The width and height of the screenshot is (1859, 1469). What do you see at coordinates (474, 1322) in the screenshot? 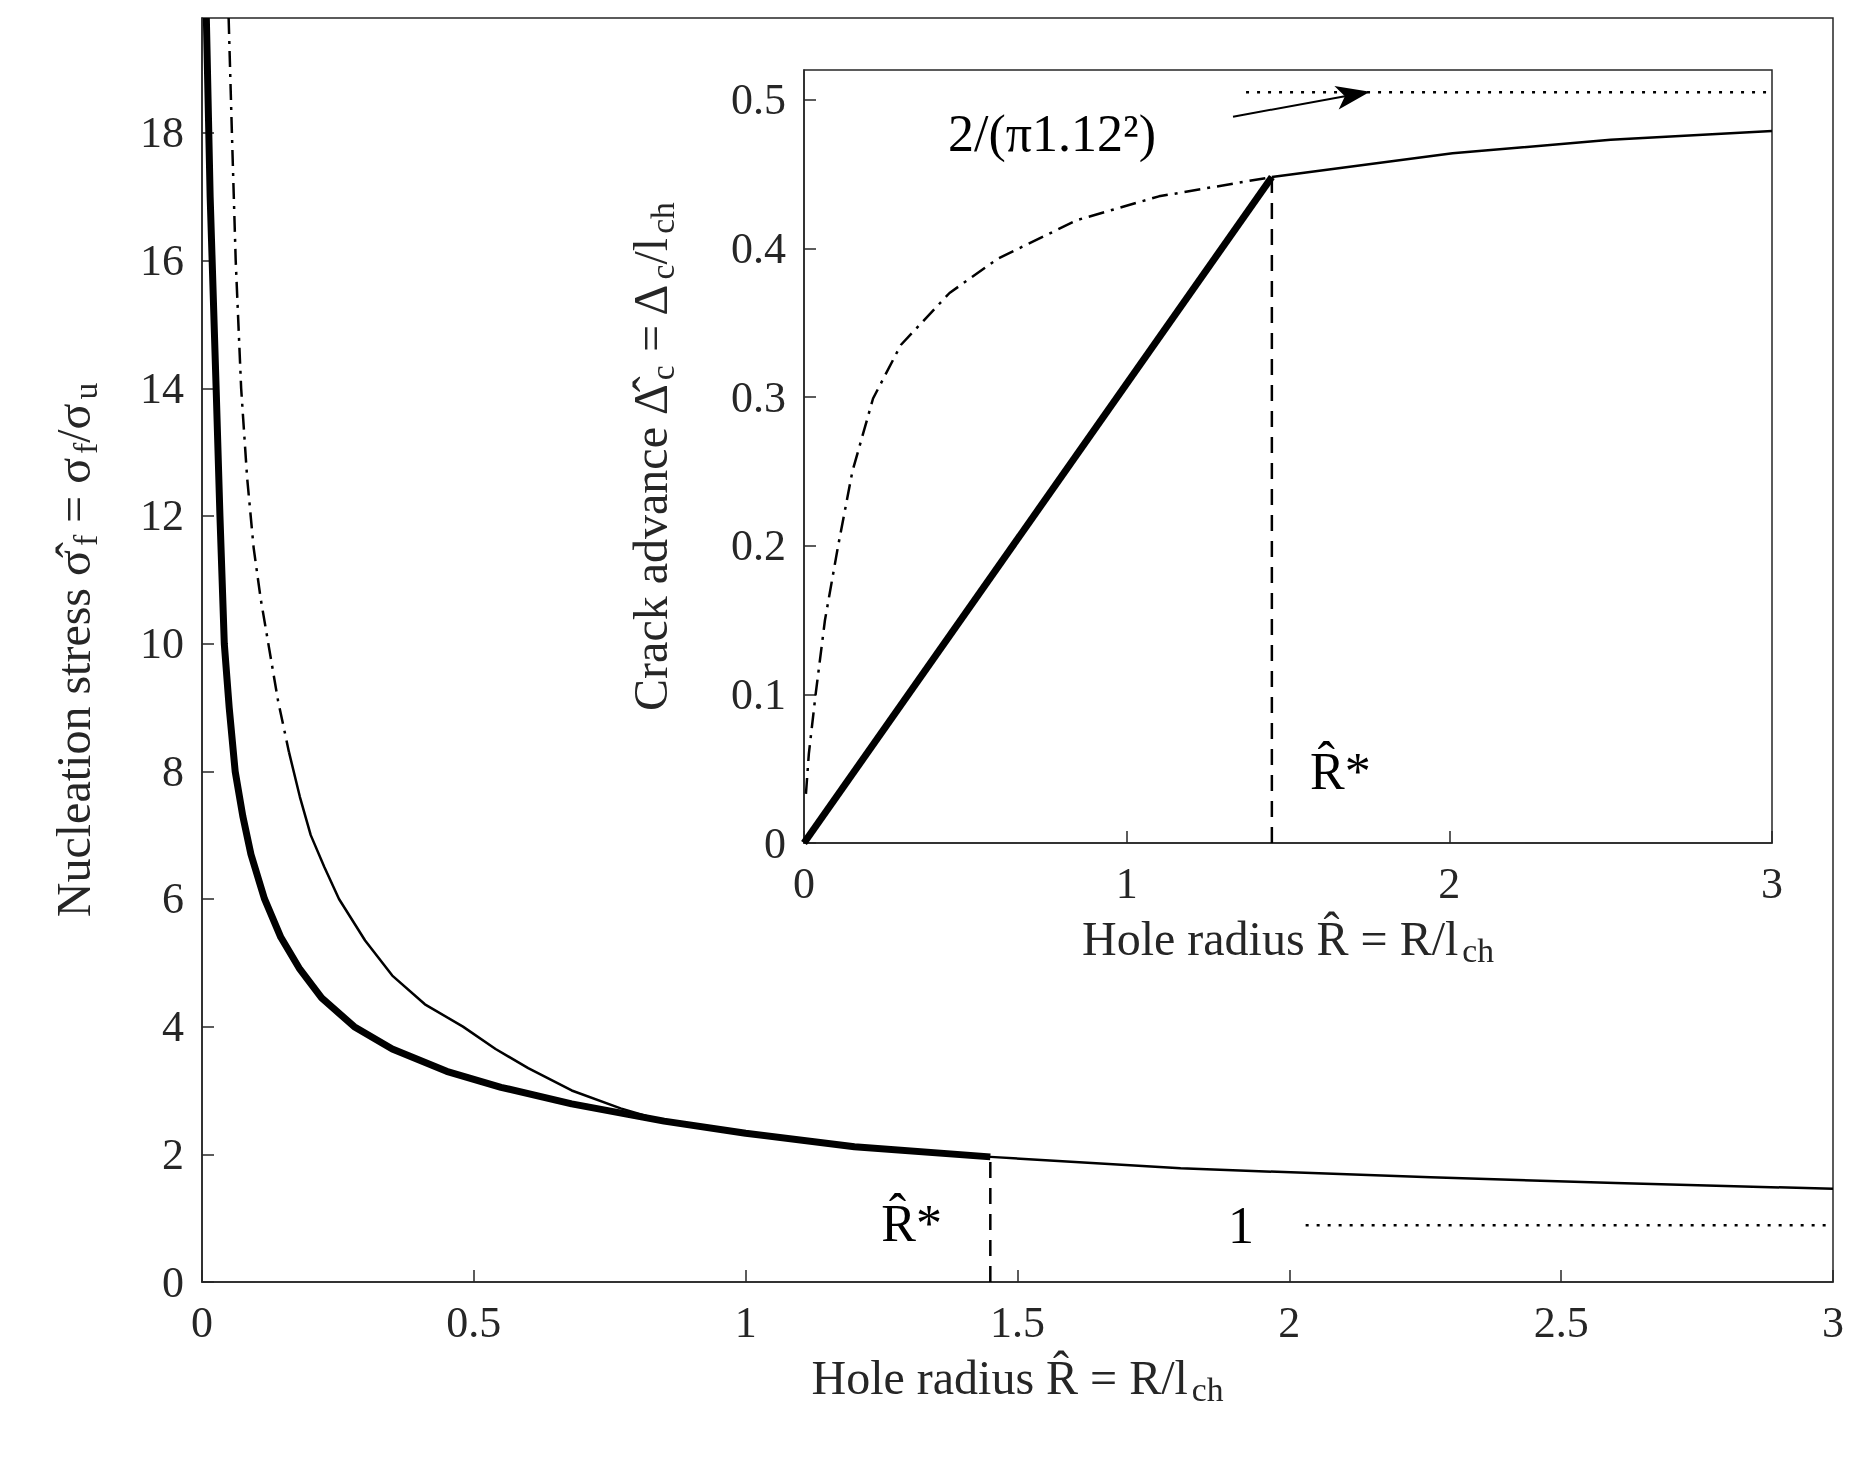
I see `x-tick-label: 0.5` at bounding box center [474, 1322].